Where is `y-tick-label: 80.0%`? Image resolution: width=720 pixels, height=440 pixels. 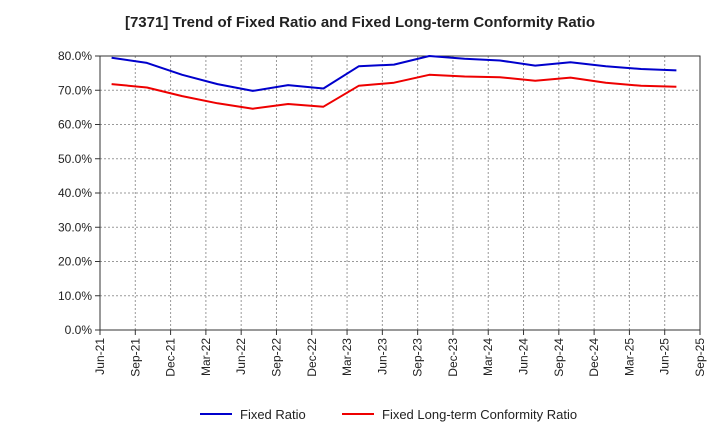 y-tick-label: 80.0% is located at coordinates (75, 56).